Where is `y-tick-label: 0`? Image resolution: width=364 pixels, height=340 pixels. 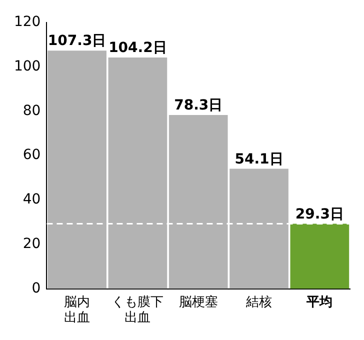 y-tick-label: 0 is located at coordinates (36, 288).